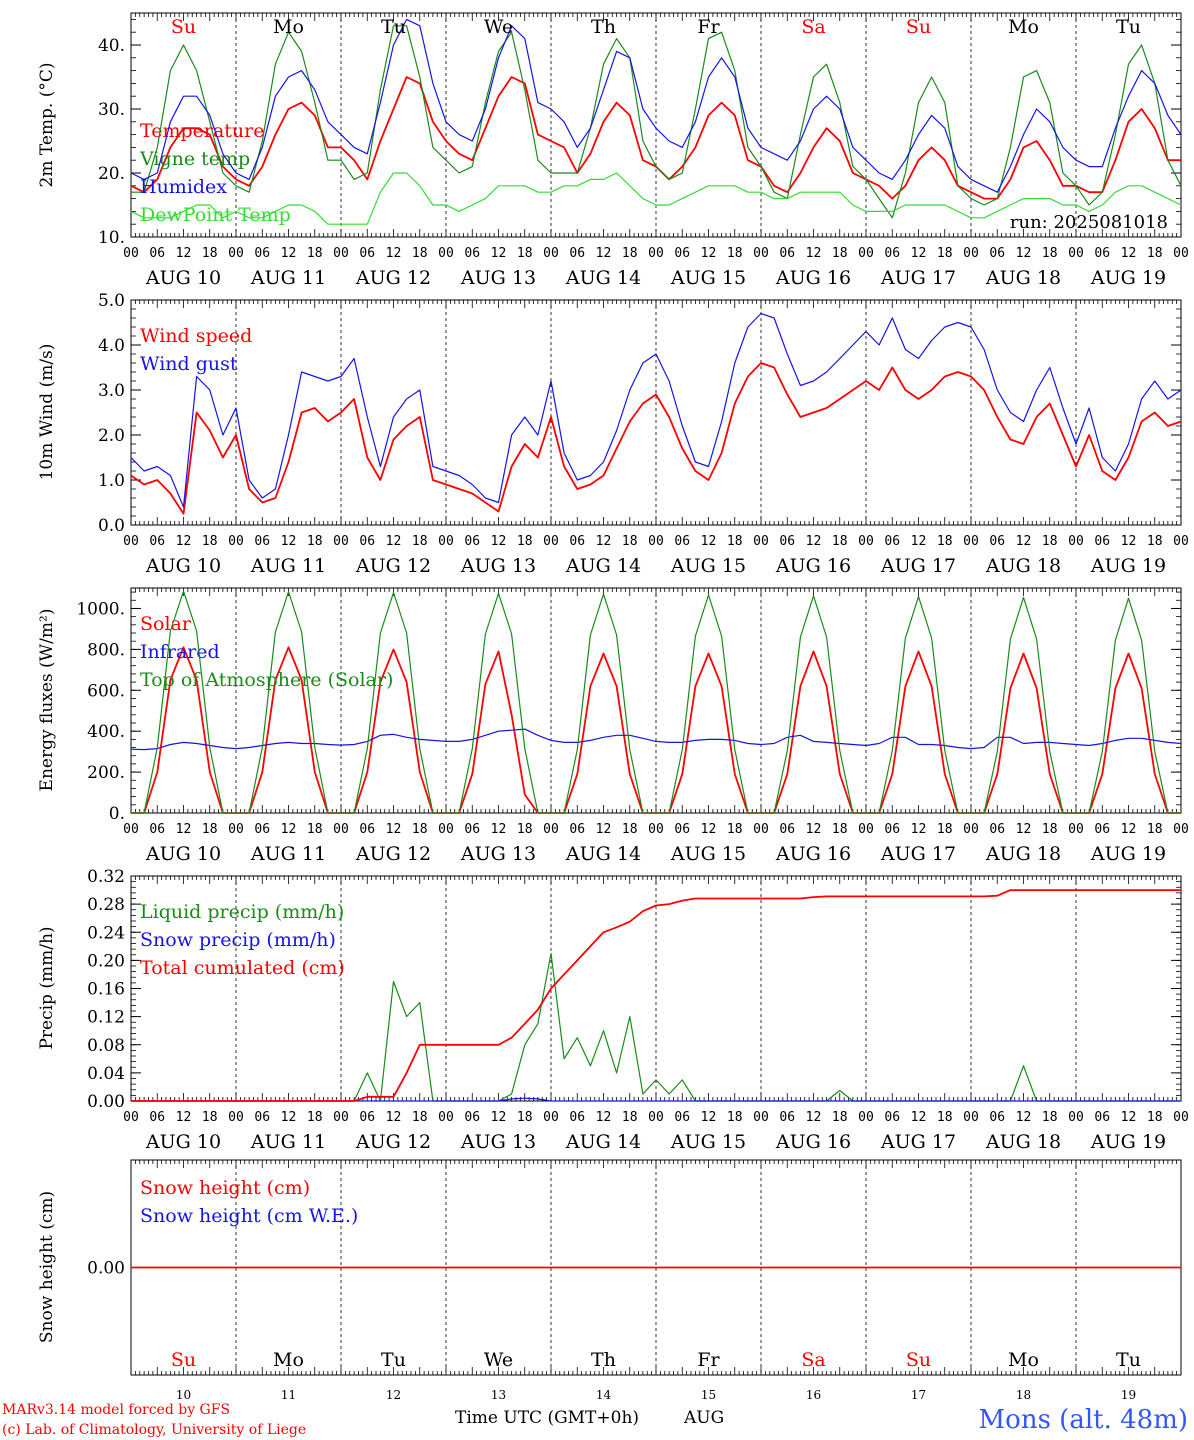  Describe the element at coordinates (918, 1395) in the screenshot. I see `day-number-label: 17` at that location.